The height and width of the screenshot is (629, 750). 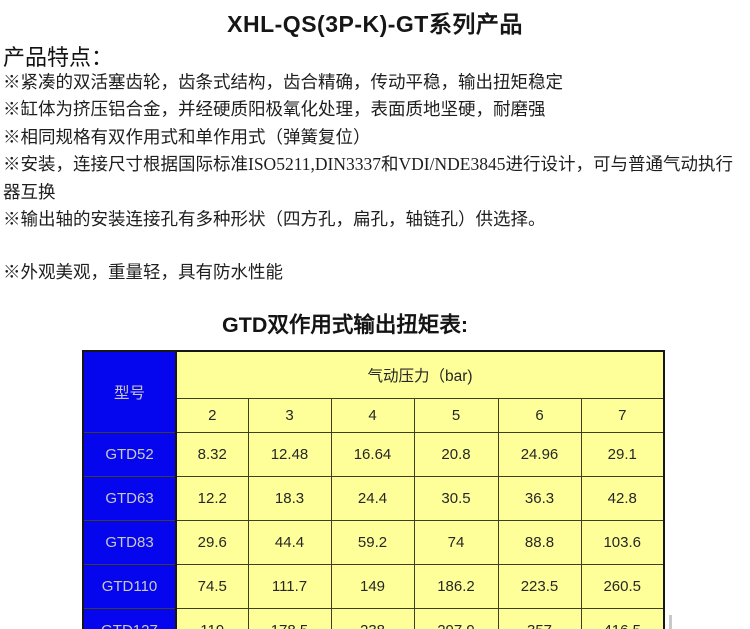 I want to click on torque-cell: 36.3, so click(x=539, y=498).